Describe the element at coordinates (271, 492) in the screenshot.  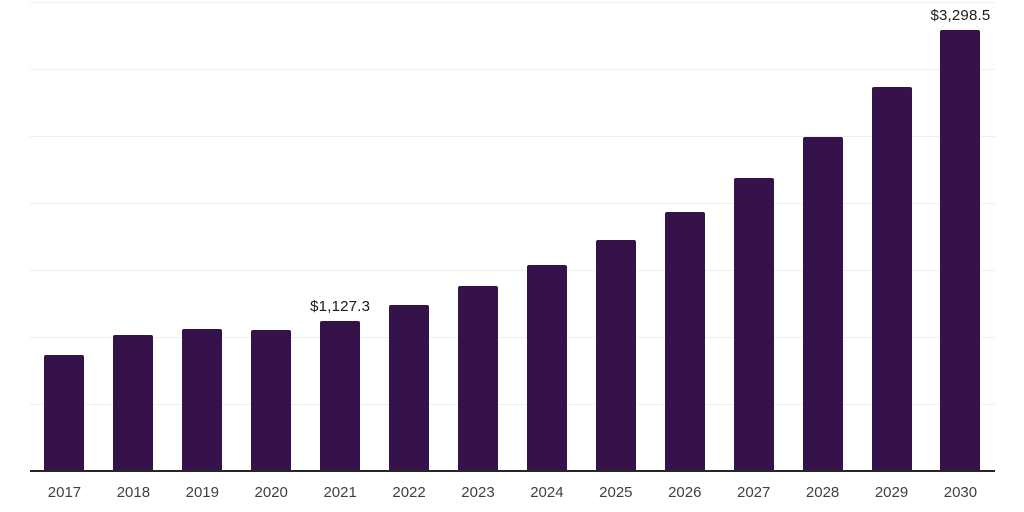
I see `x-tick-label-2020: 2020` at that location.